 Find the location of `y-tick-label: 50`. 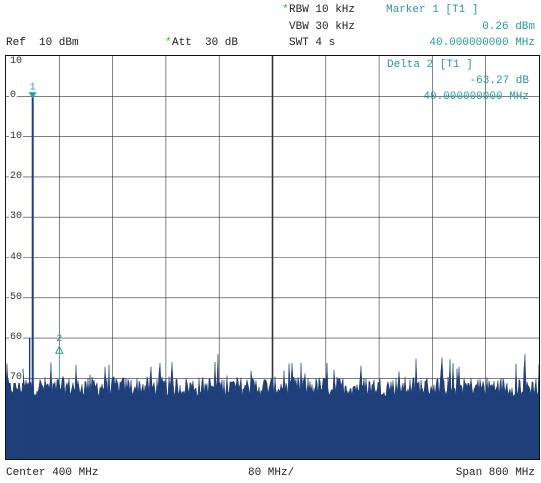

y-tick-label: 50 is located at coordinates (16, 297).